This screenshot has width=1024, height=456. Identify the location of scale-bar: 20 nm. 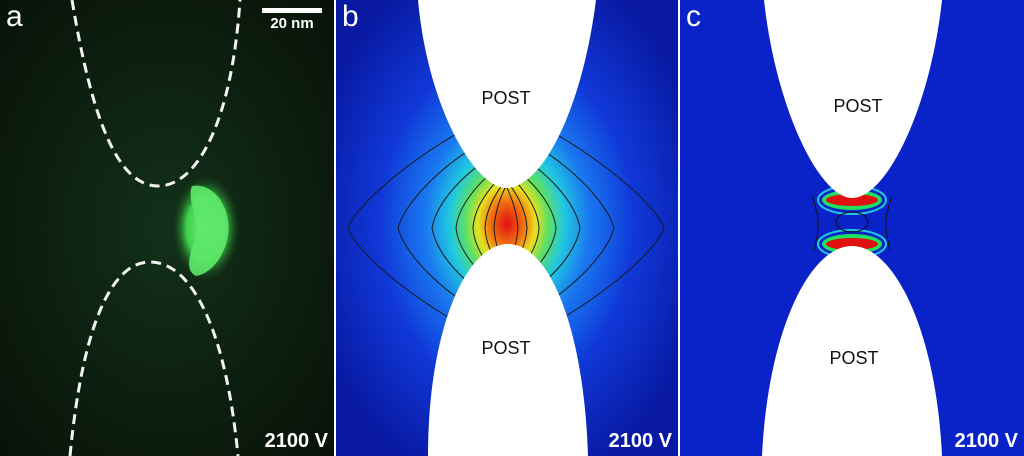
(292, 20).